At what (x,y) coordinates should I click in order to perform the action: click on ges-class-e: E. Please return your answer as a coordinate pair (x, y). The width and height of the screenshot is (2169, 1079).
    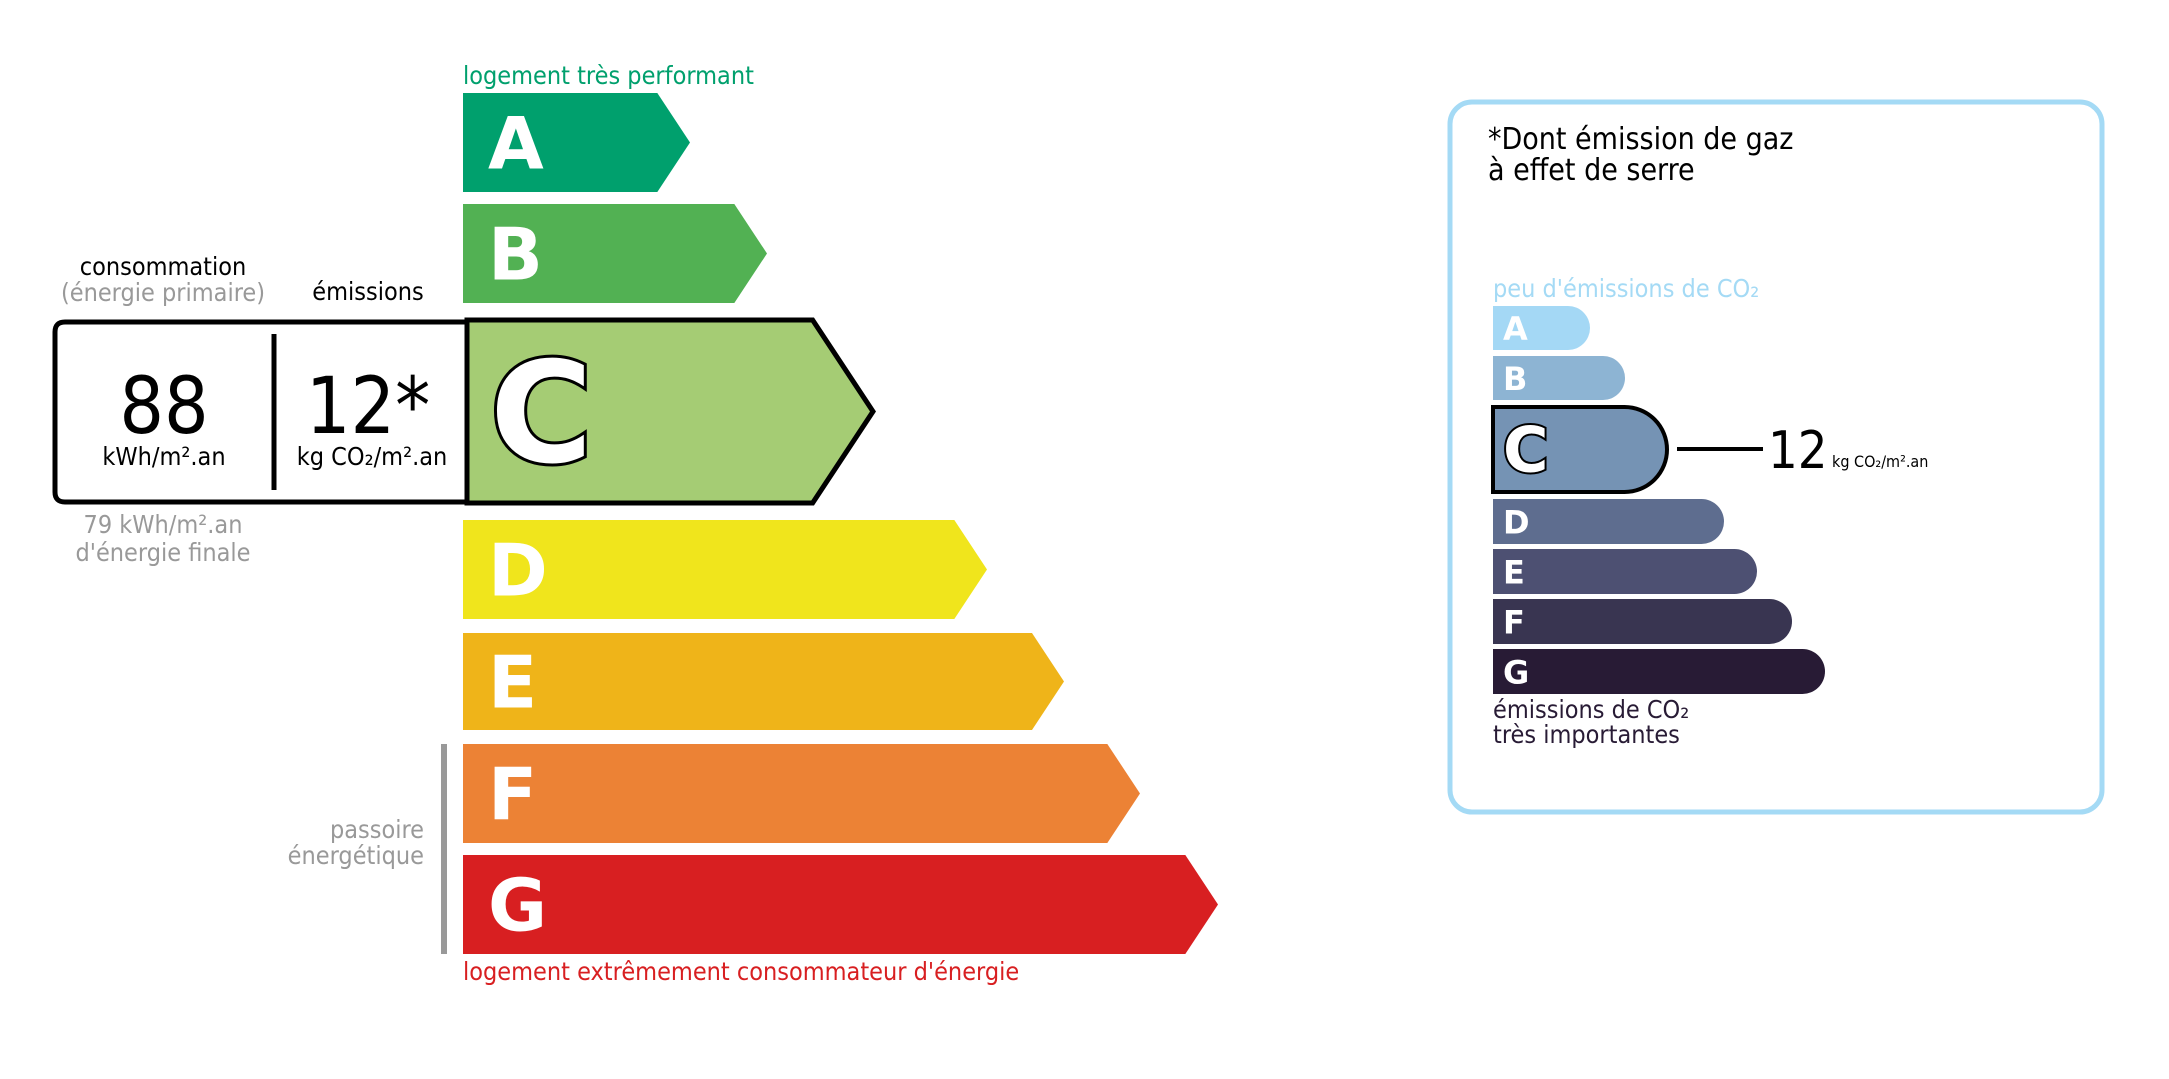
    Looking at the image, I should click on (1625, 571).